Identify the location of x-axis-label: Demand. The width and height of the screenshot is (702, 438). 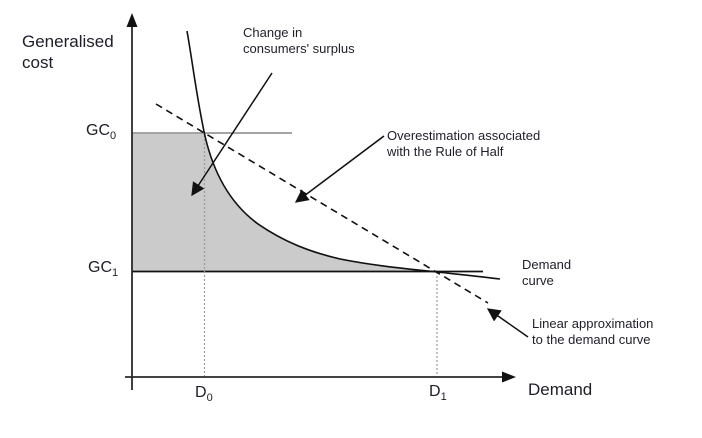
(560, 389).